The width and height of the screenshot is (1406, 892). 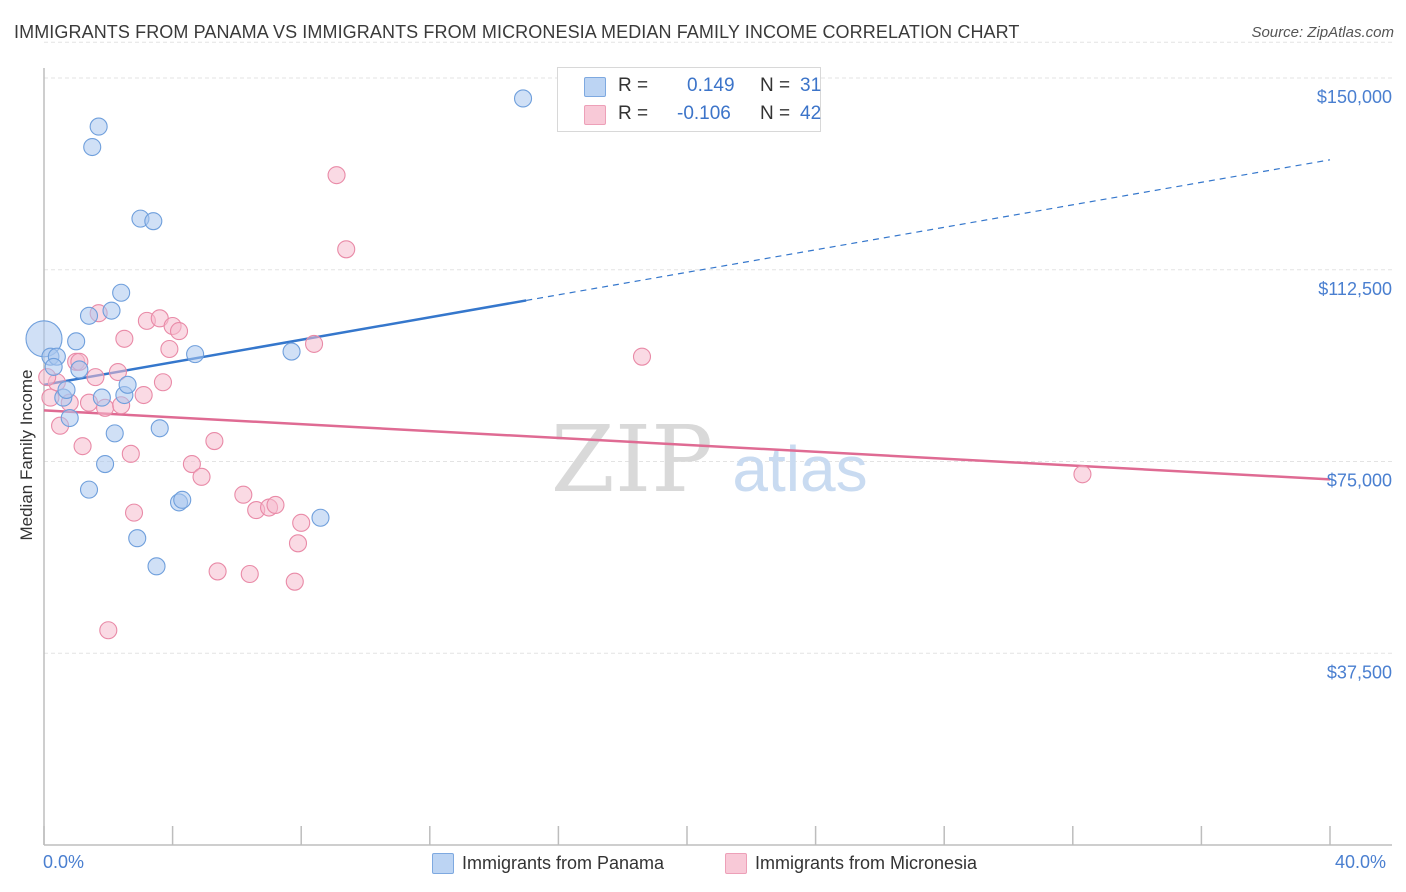 I want to click on y-tick-label: $75,000, so click(x=1359, y=481).